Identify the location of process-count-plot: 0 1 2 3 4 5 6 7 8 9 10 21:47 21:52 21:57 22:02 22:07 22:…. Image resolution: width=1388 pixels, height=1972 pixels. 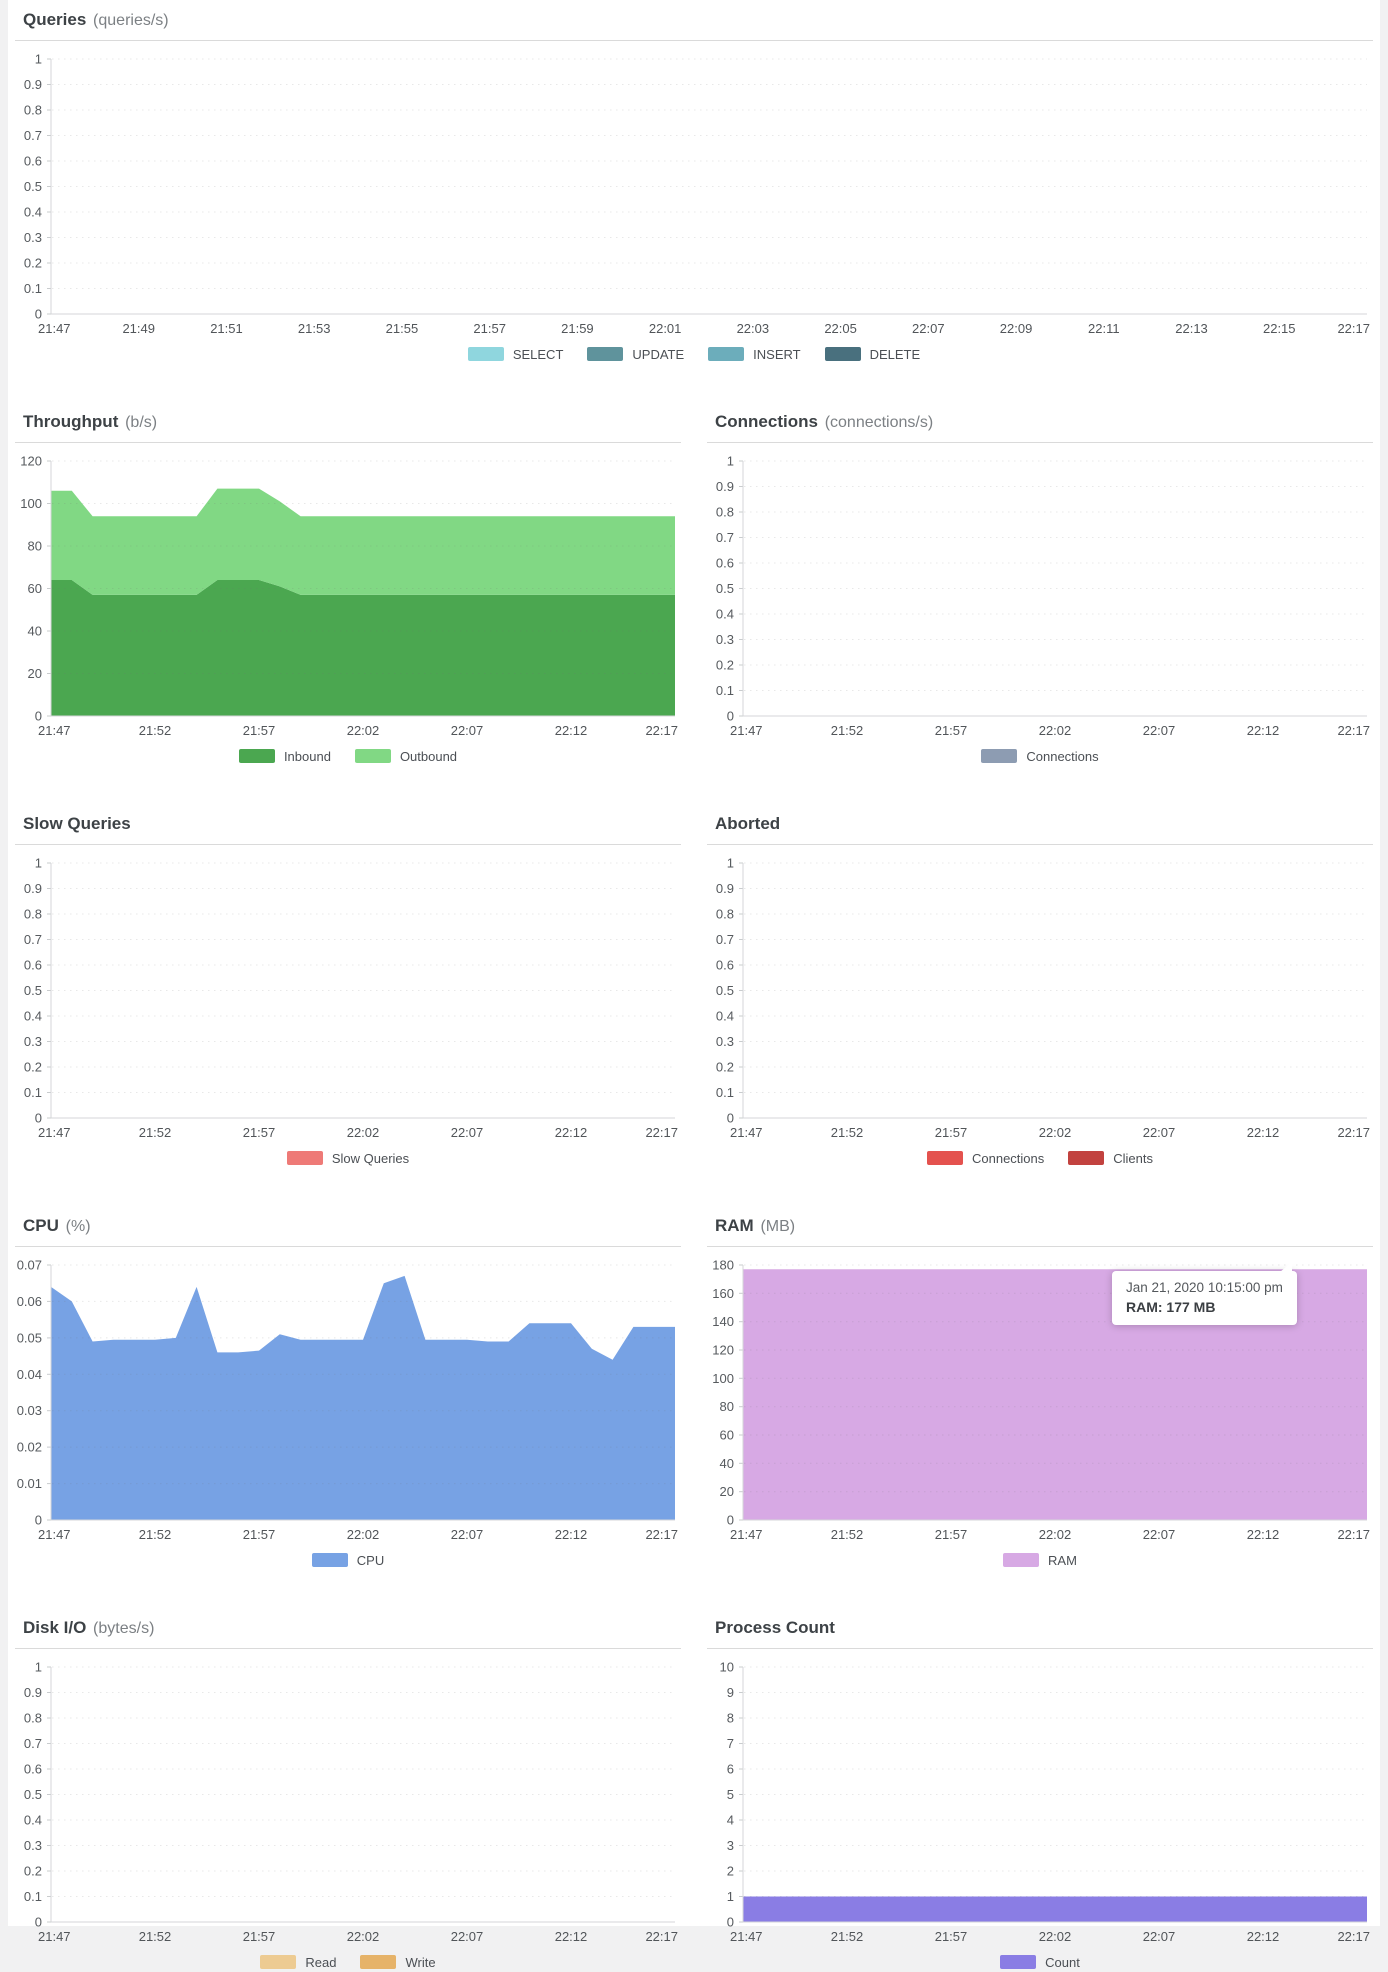
(1040, 1804).